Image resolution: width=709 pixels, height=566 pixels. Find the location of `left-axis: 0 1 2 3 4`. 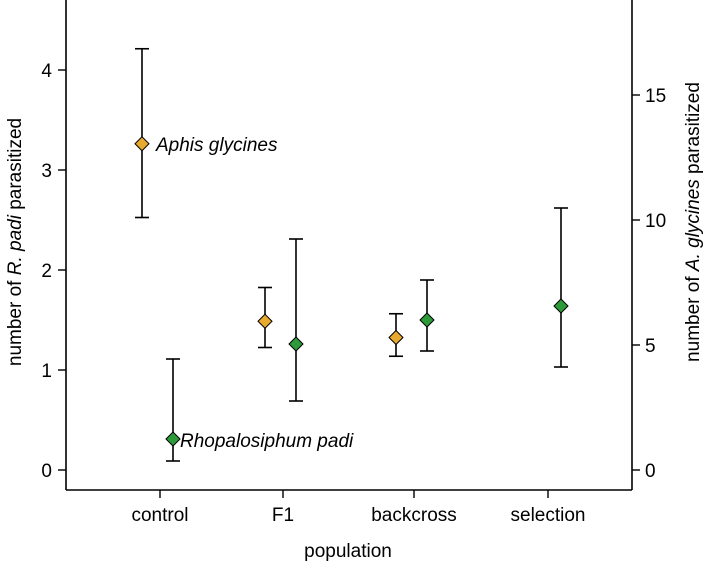

left-axis: 0 1 2 3 4 is located at coordinates (53, 271).